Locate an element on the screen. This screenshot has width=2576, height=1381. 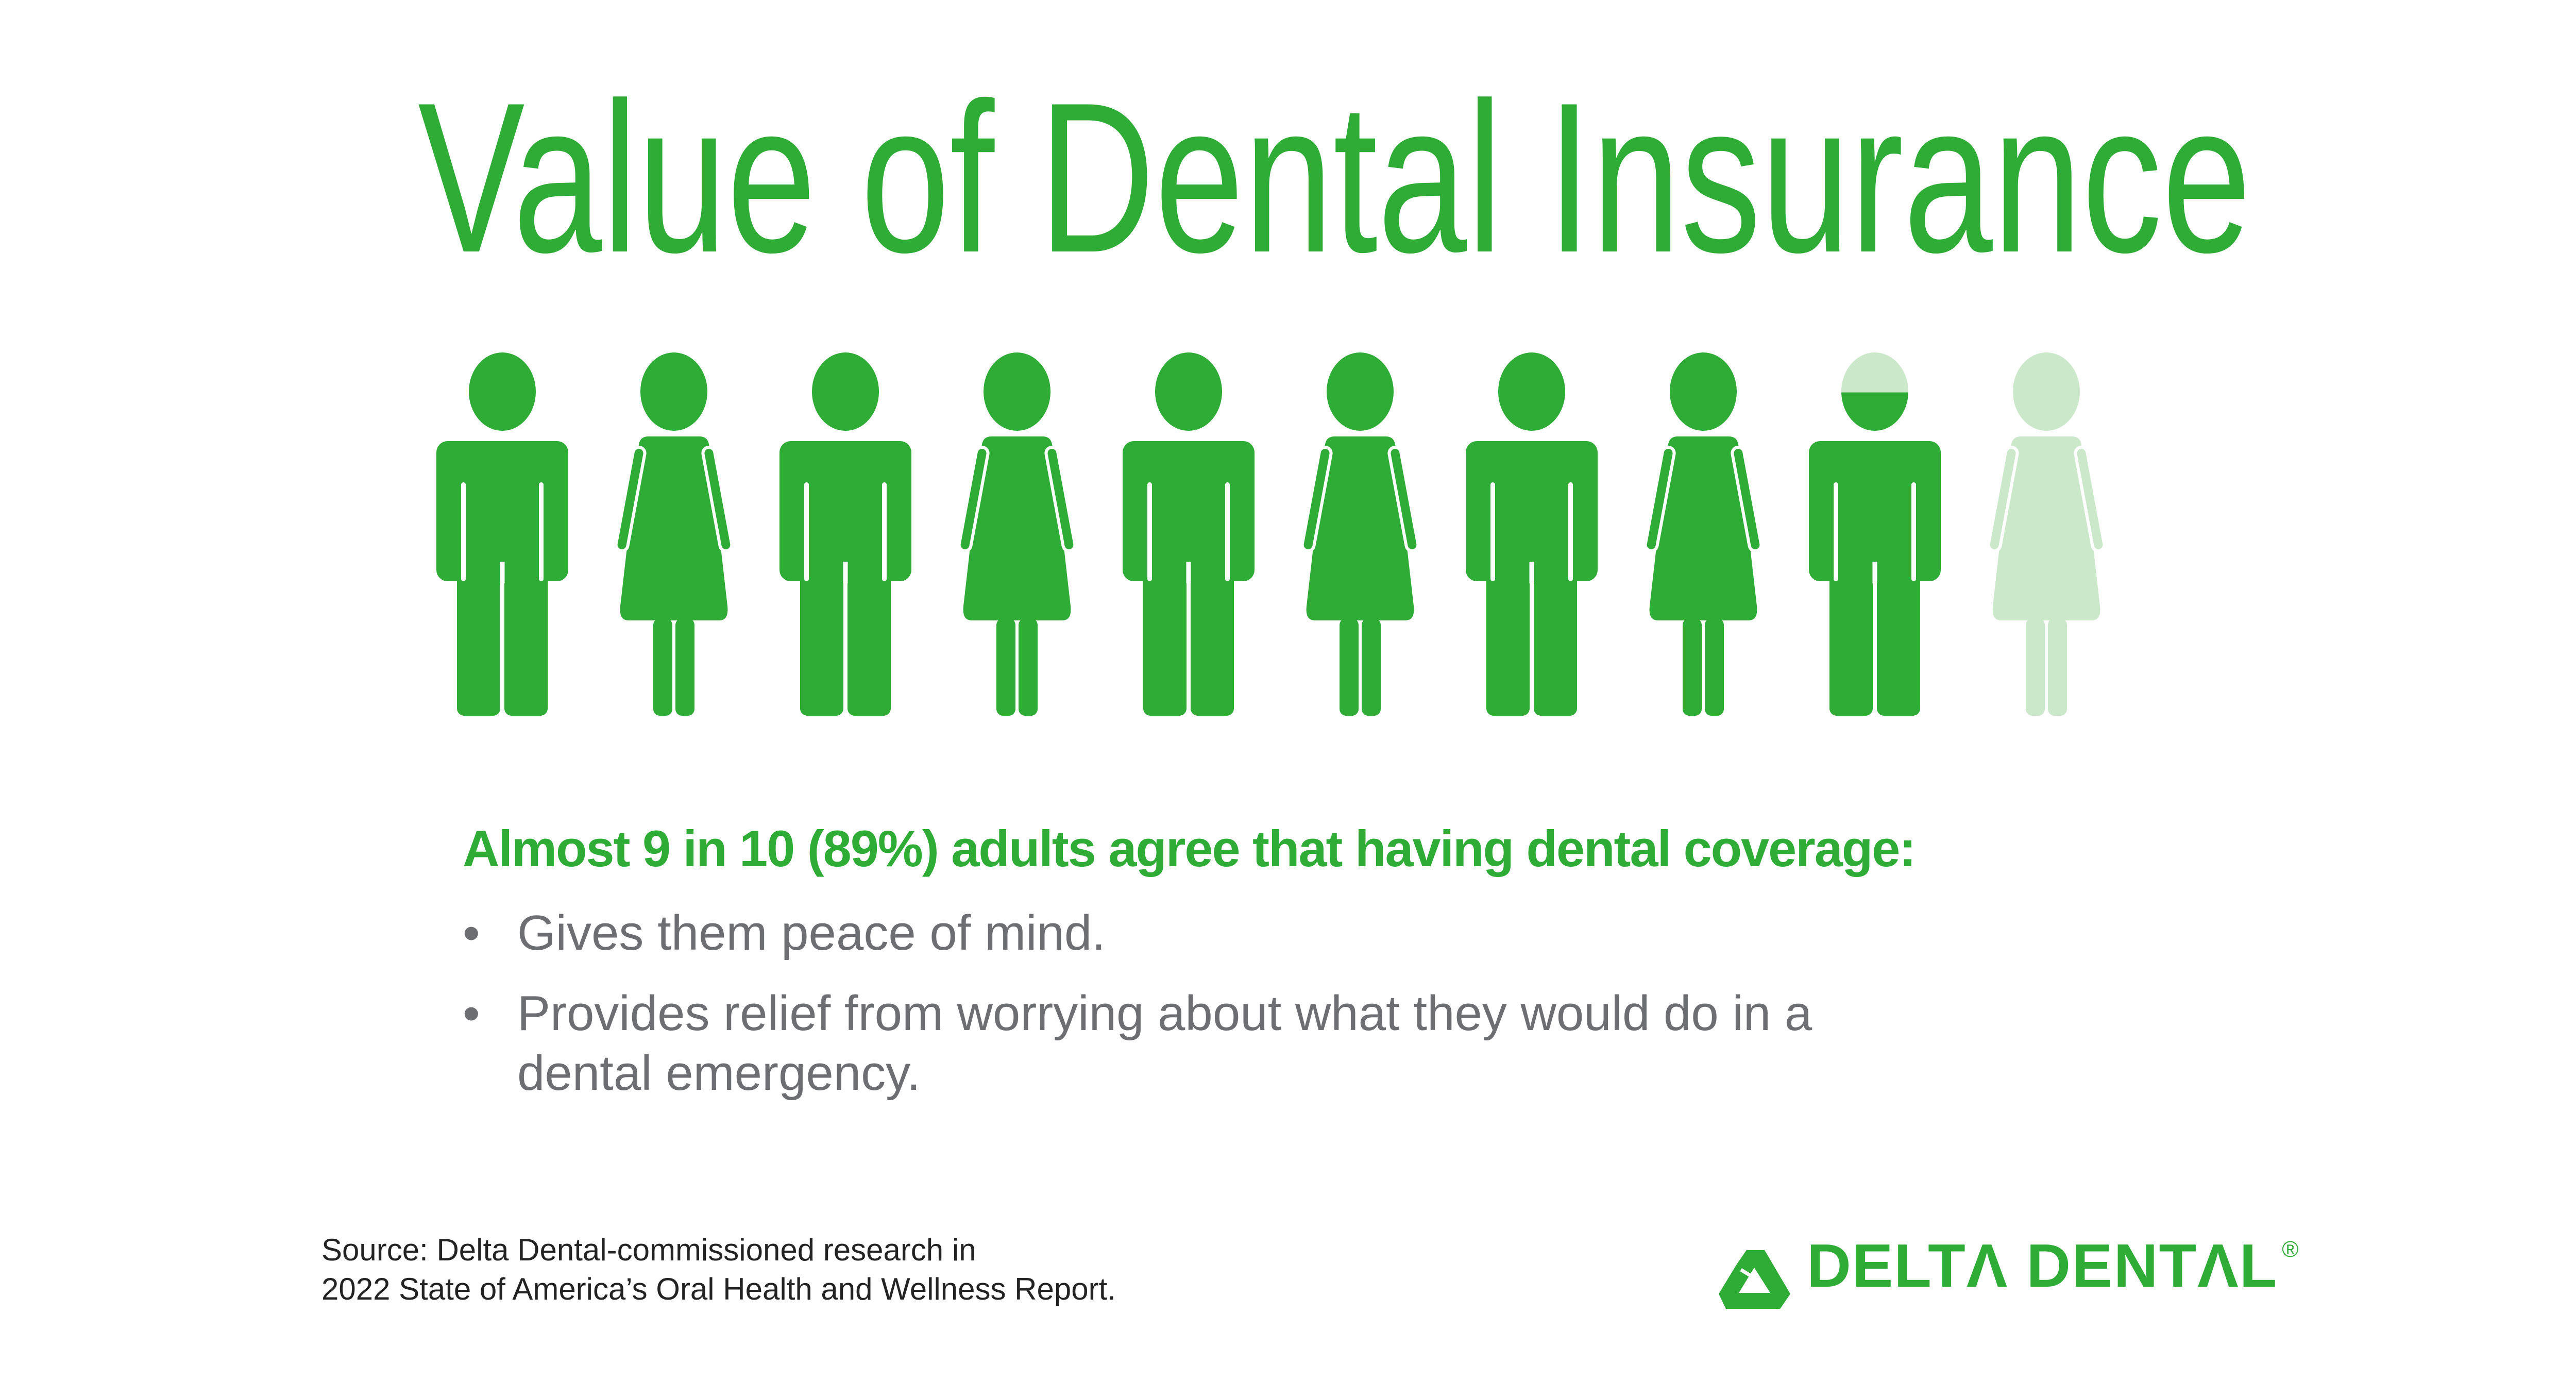
person-icon-5-male-filled is located at coordinates (1189, 534).